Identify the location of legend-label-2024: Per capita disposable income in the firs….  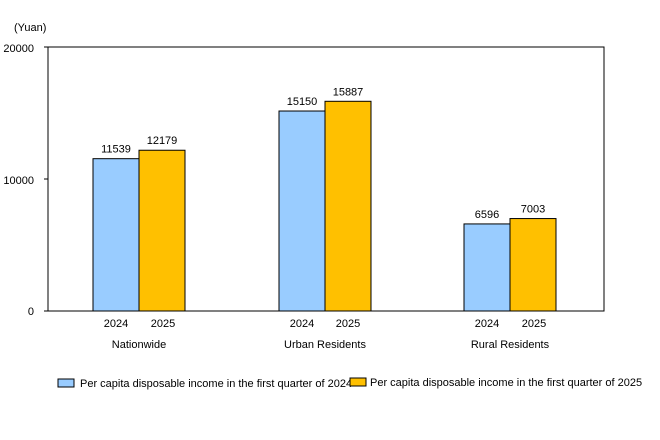
(216, 384).